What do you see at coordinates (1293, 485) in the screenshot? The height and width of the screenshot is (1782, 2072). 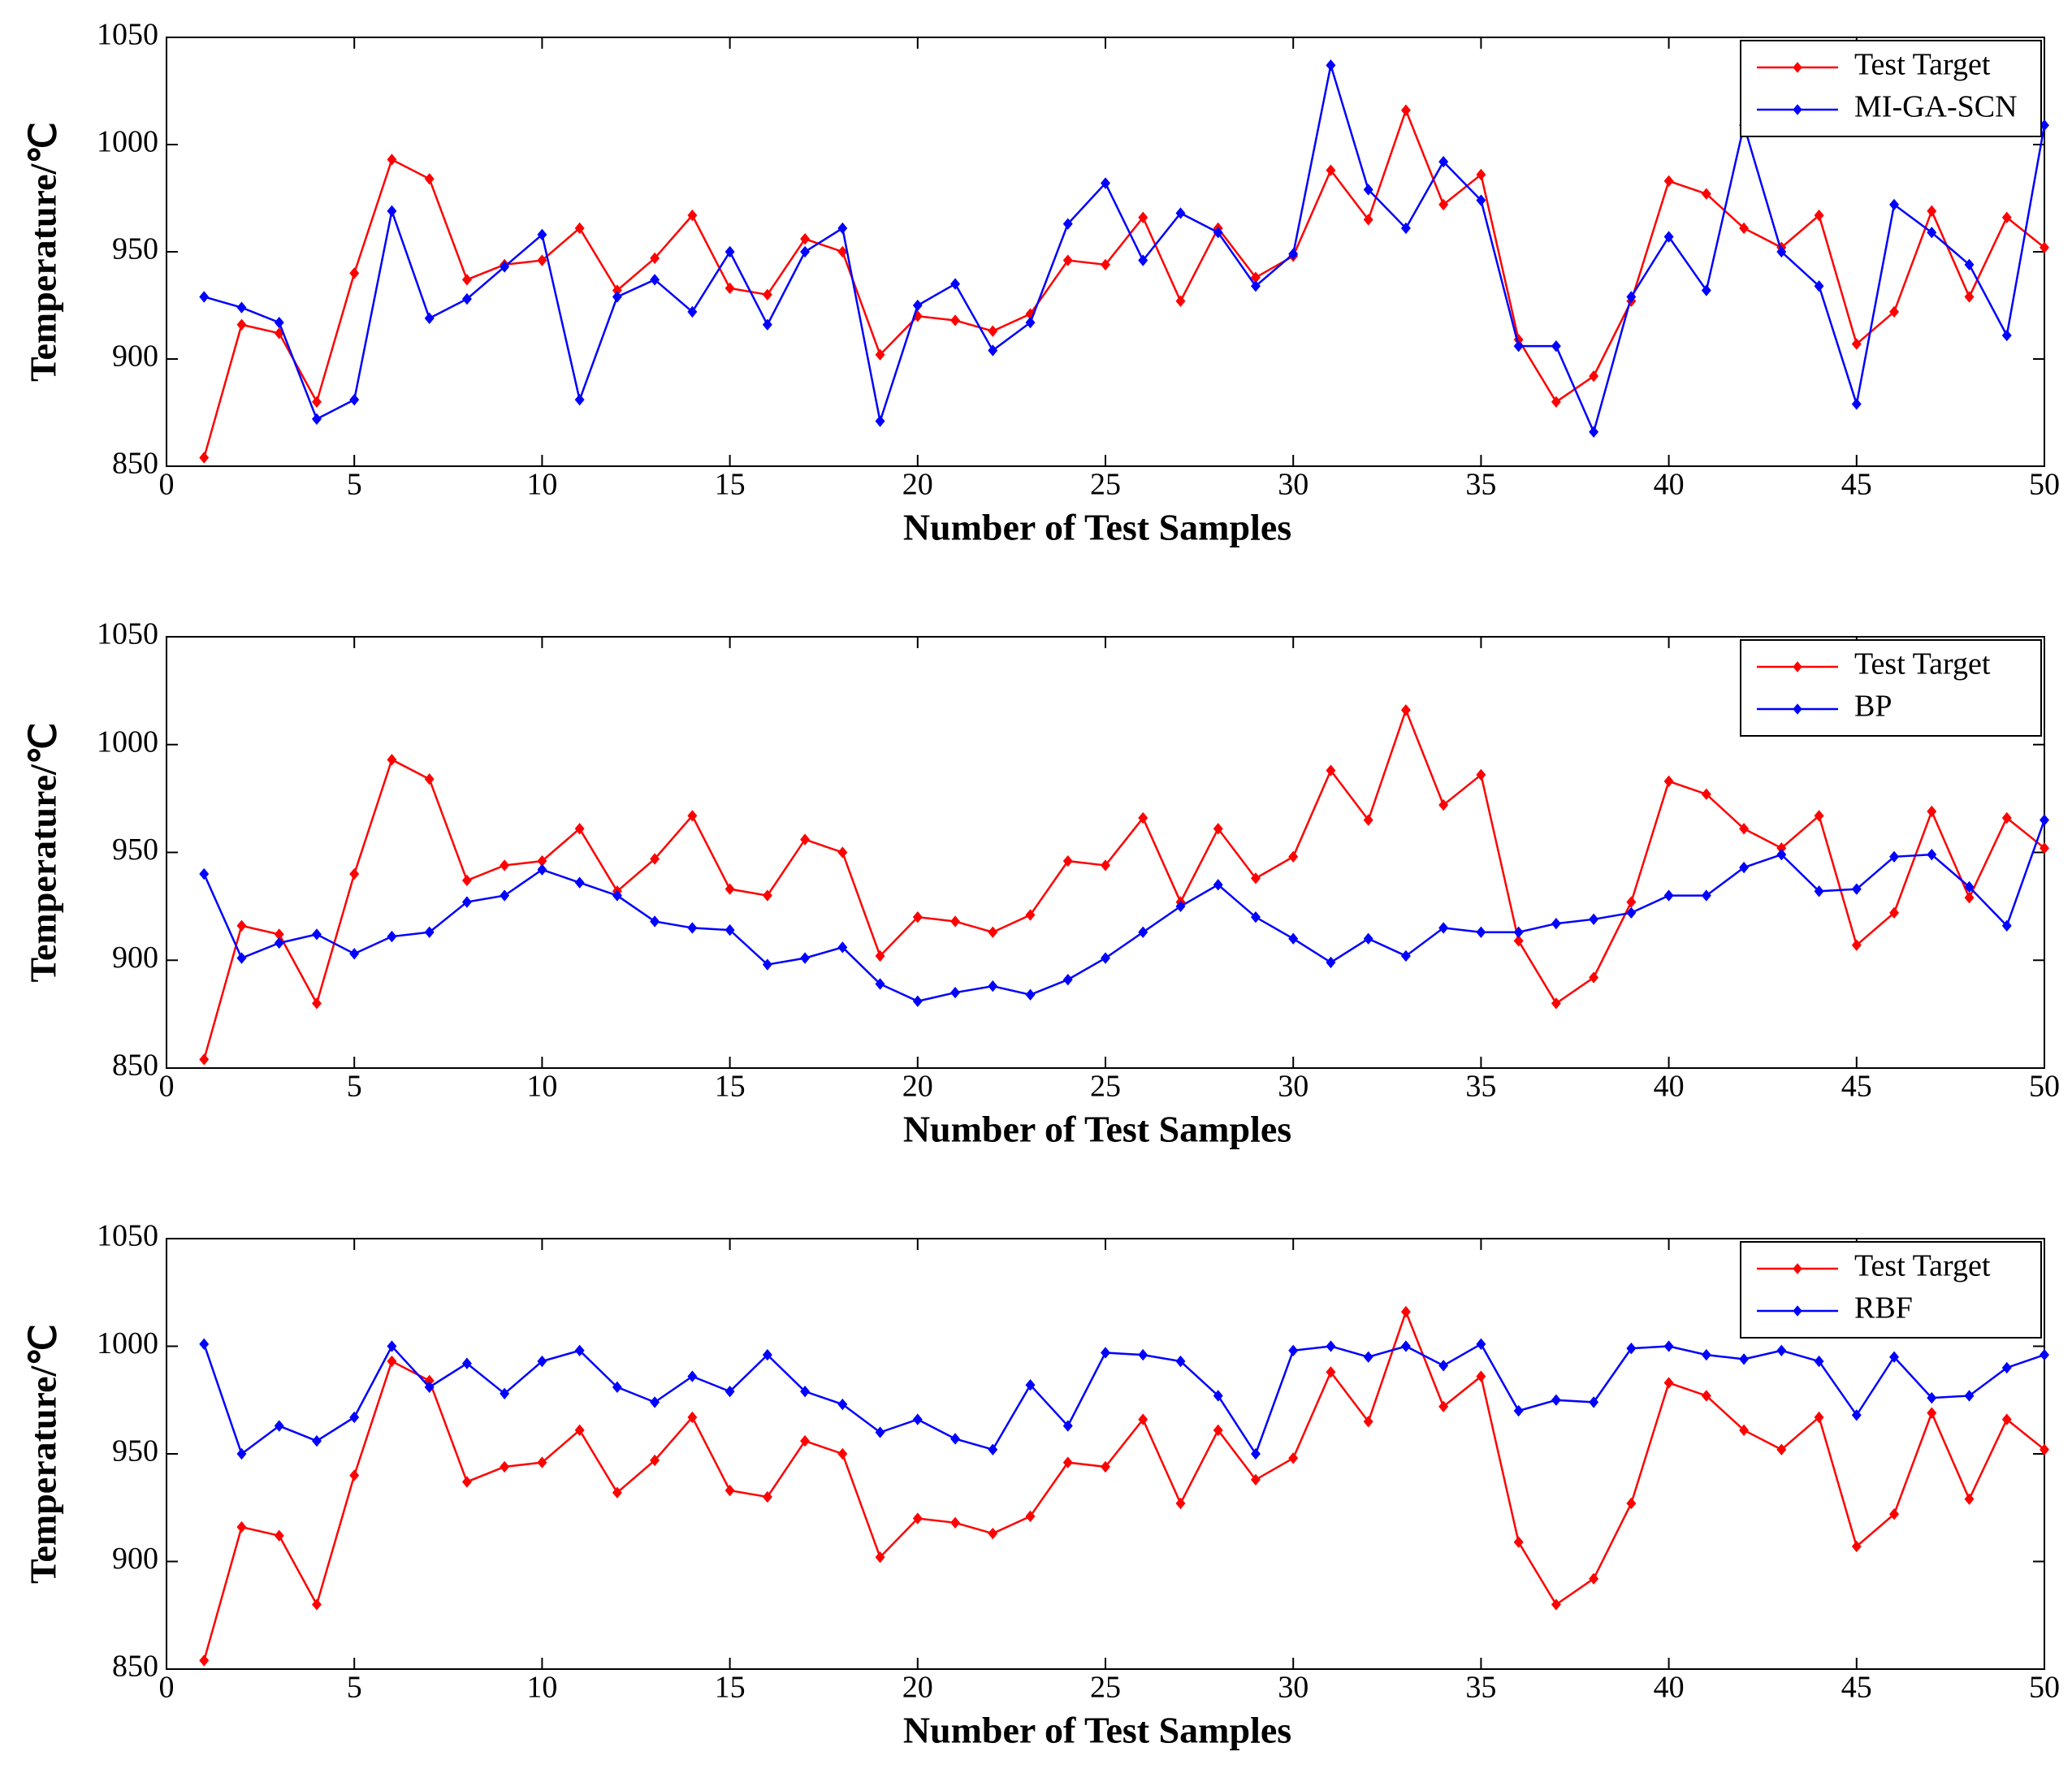 I see `x-tick-label: 30` at bounding box center [1293, 485].